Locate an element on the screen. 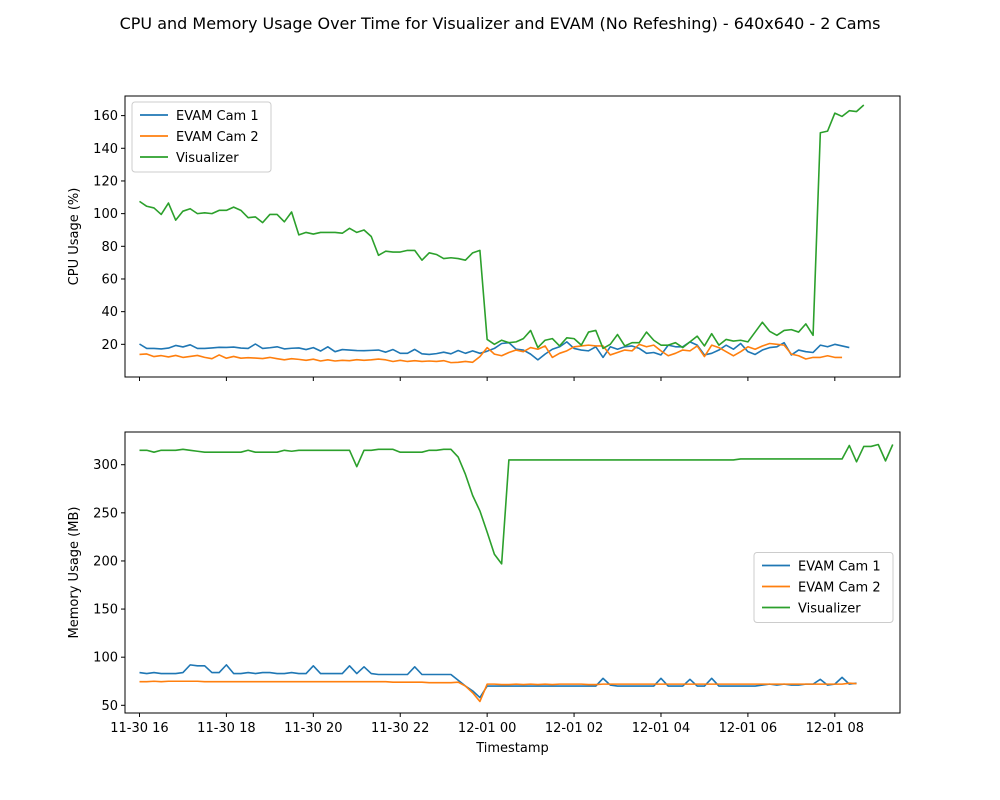 This screenshot has height=800, width=1000. y-tick-label: 140 is located at coordinates (105, 149).